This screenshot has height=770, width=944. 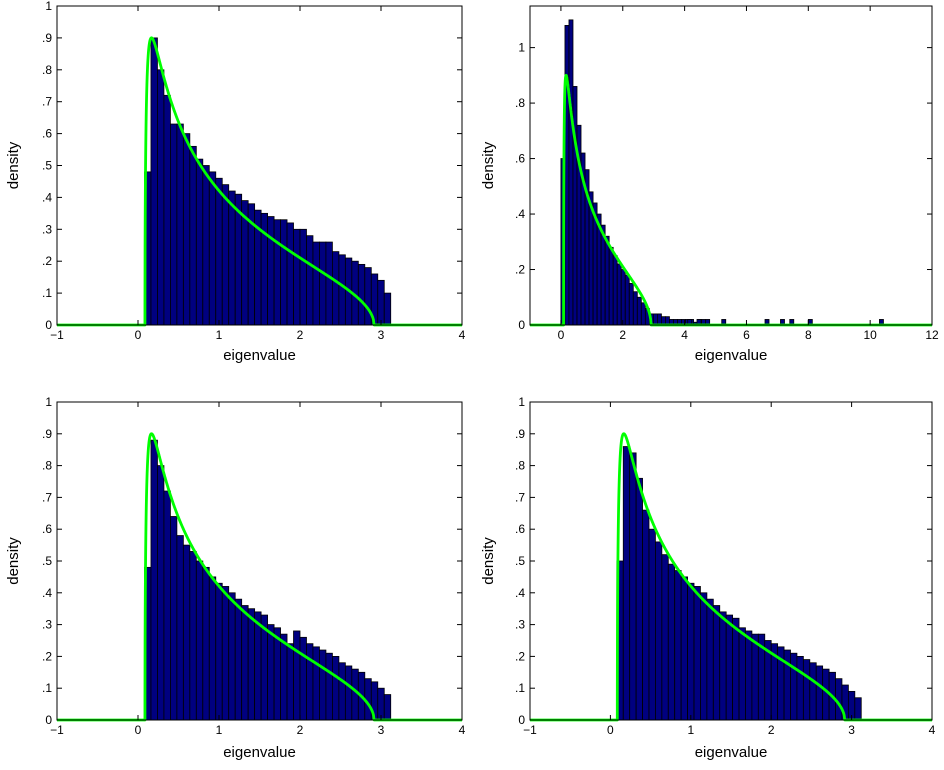 I want to click on y-tick-label: .3, so click(x=47, y=229).